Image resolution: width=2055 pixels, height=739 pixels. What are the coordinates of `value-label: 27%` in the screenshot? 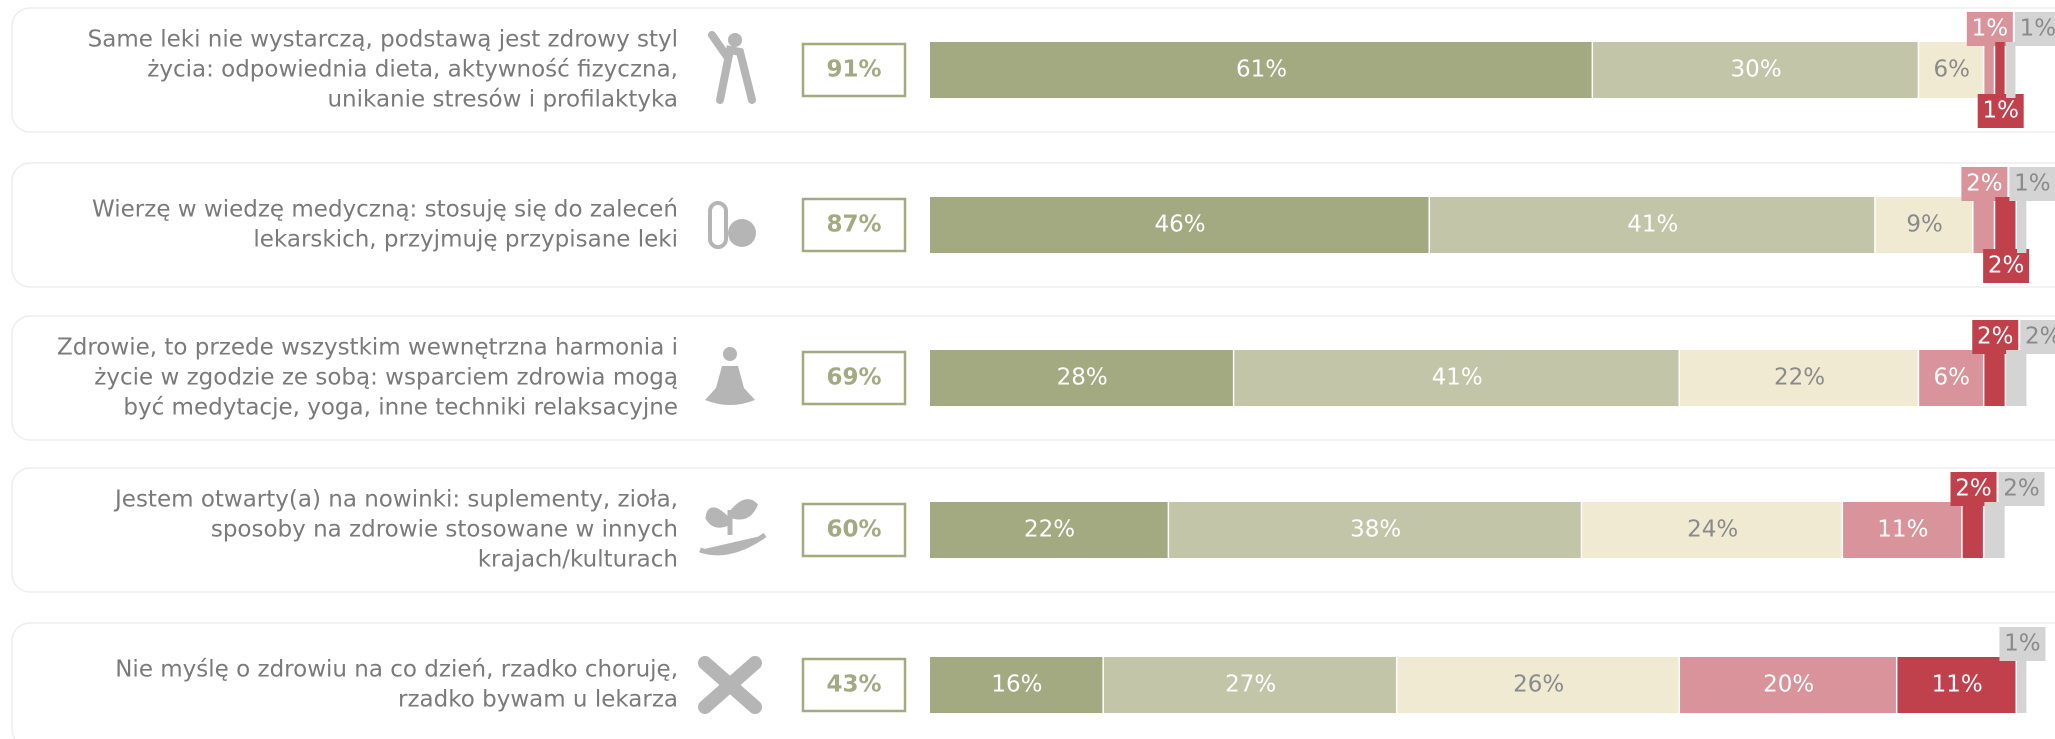 It's located at (1250, 685).